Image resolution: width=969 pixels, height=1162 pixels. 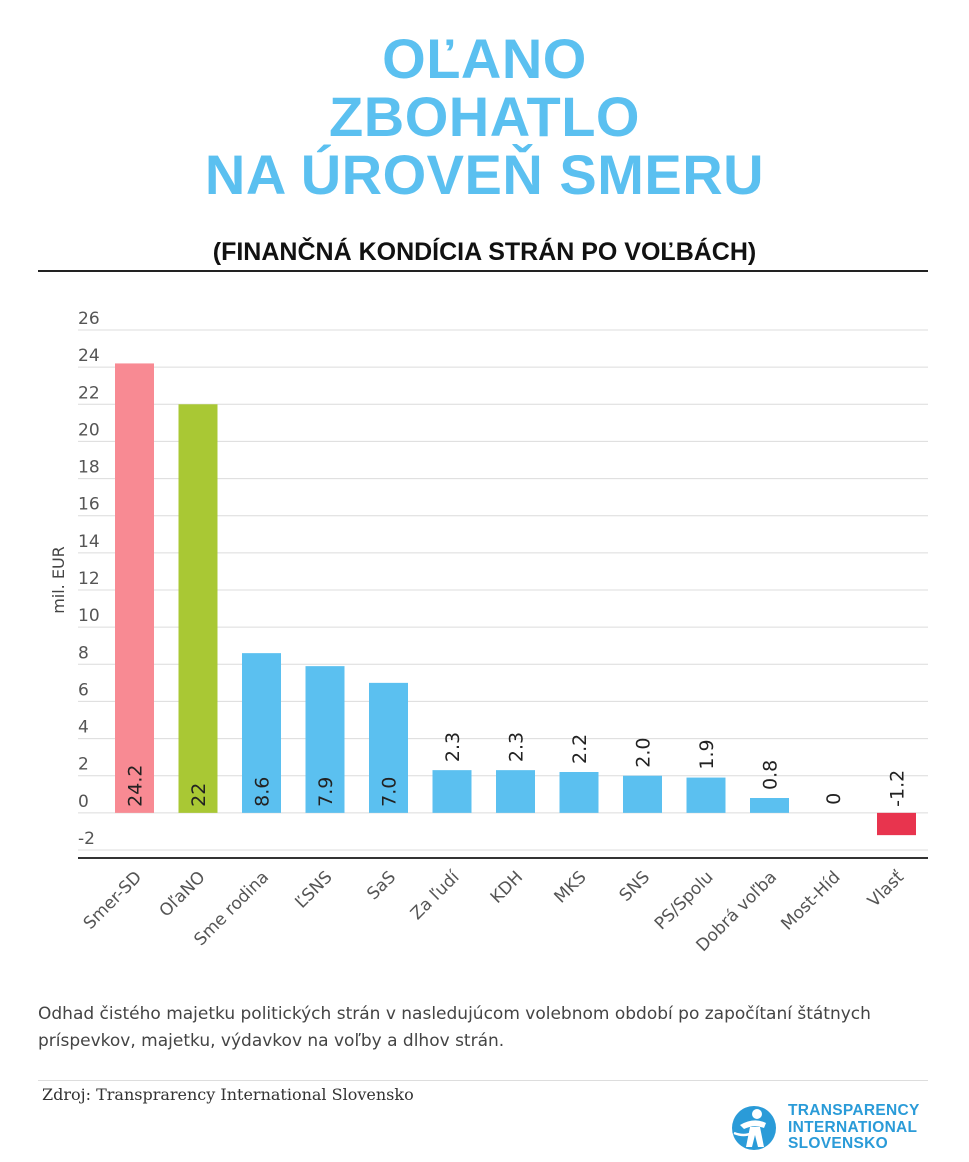 I want to click on title-line-3: NA ÚROVEŇ SMERU, so click(x=484, y=174).